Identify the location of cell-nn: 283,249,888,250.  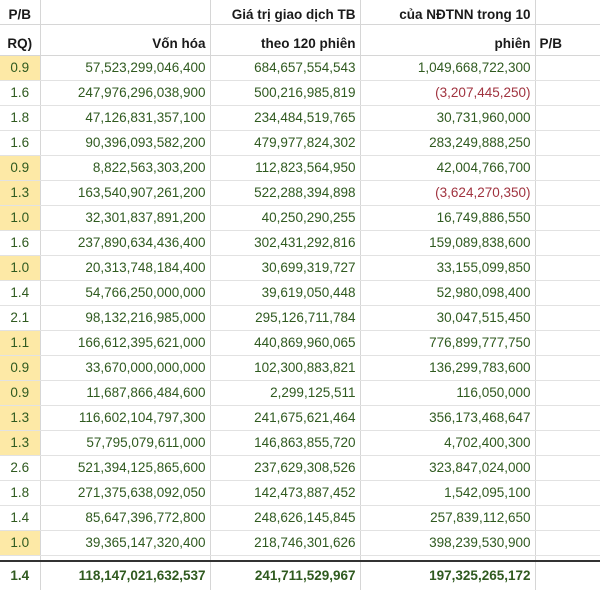
(448, 143).